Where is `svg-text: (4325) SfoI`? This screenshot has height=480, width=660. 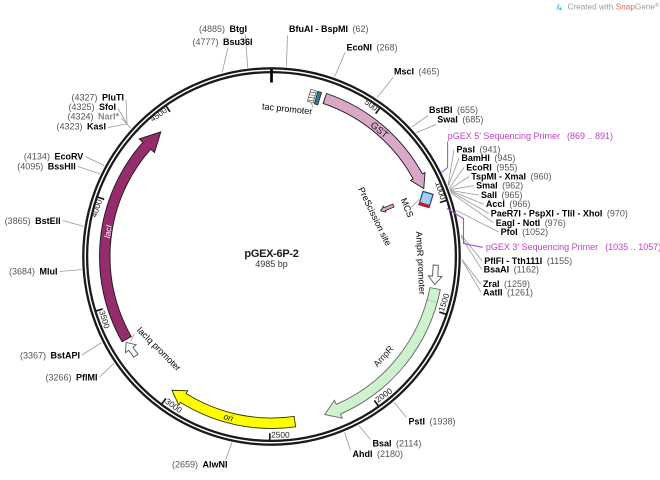 svg-text: (4325) SfoI is located at coordinates (92, 107).